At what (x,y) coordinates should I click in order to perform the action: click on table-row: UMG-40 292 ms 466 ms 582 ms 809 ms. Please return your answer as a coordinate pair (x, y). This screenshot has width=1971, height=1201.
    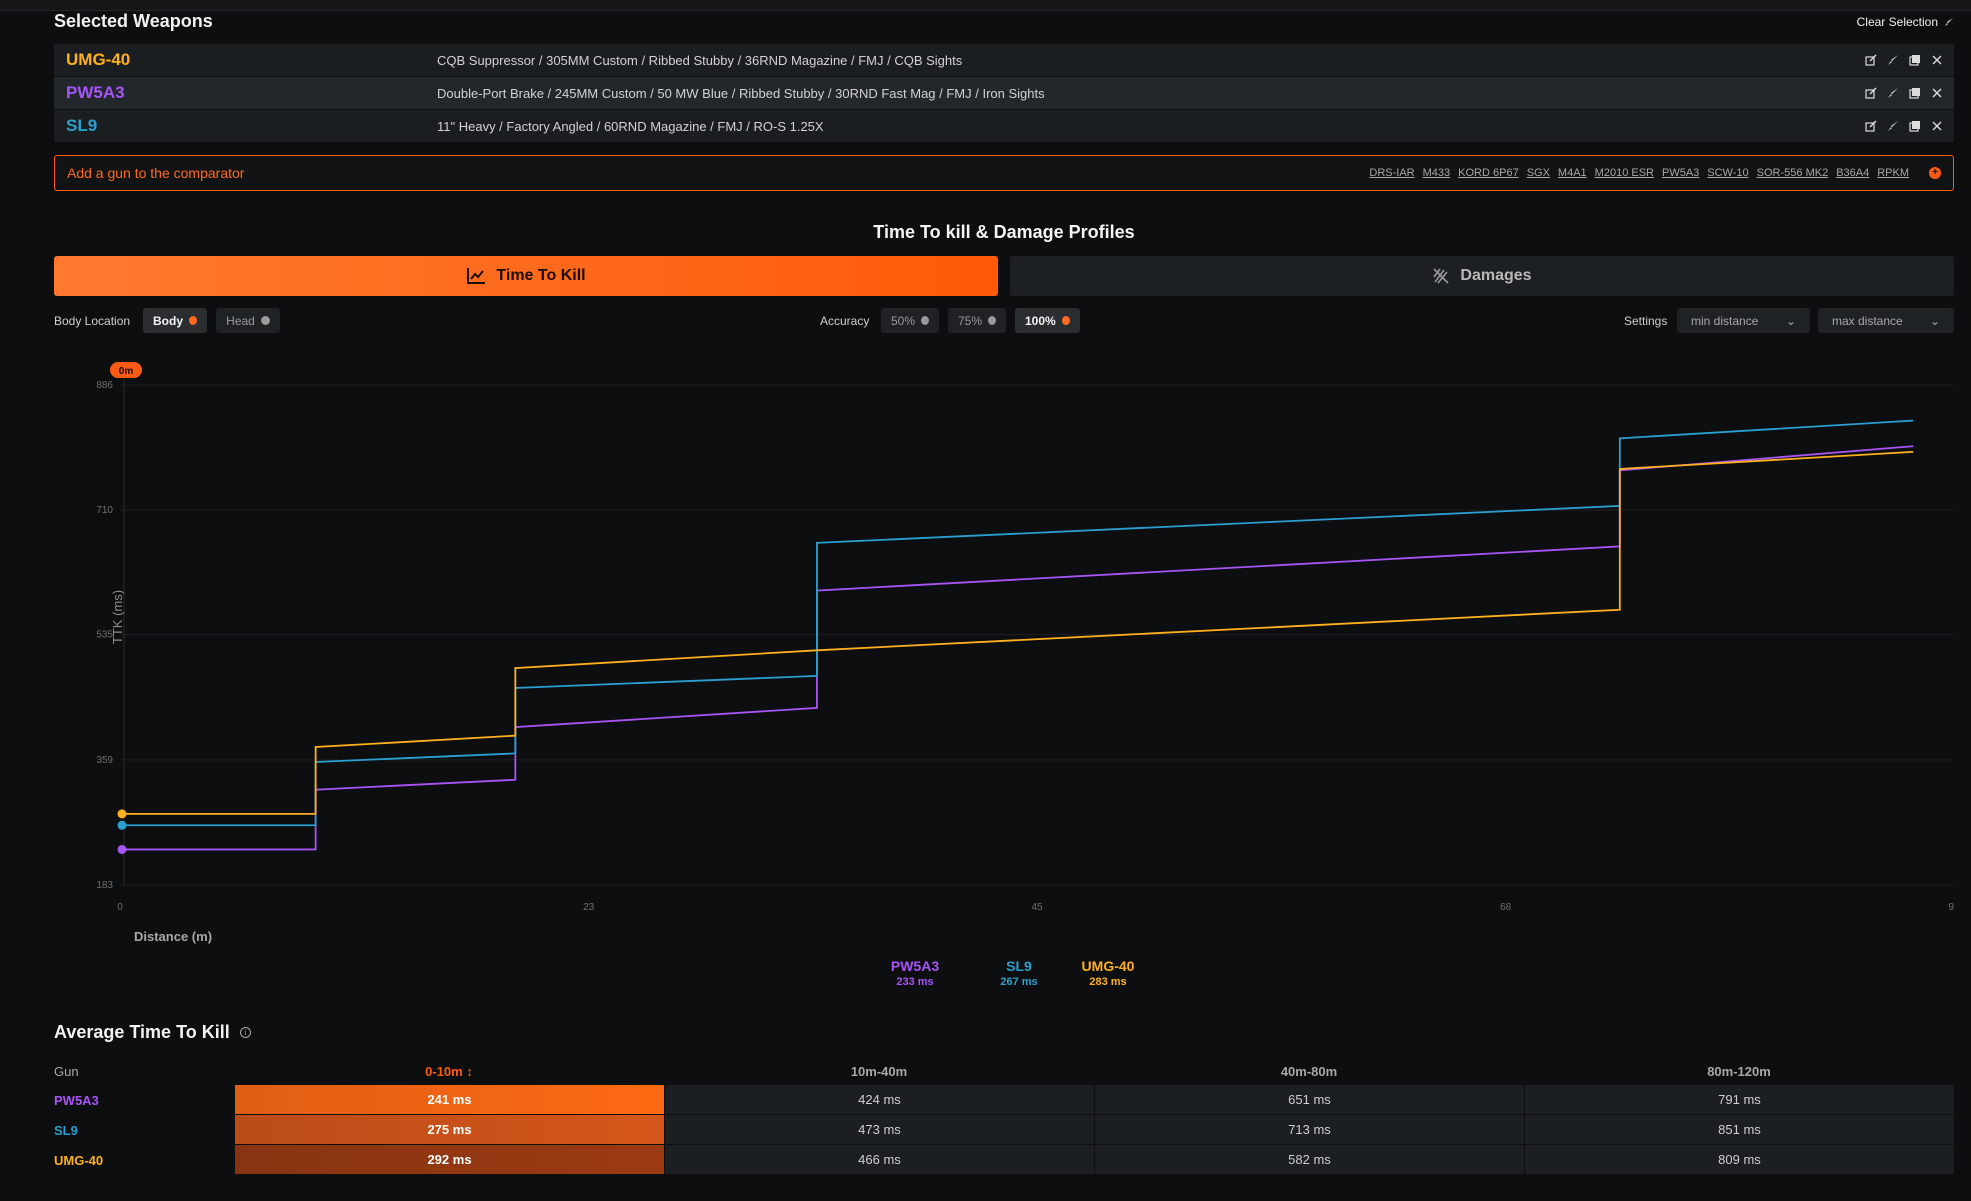
    Looking at the image, I should click on (1004, 1159).